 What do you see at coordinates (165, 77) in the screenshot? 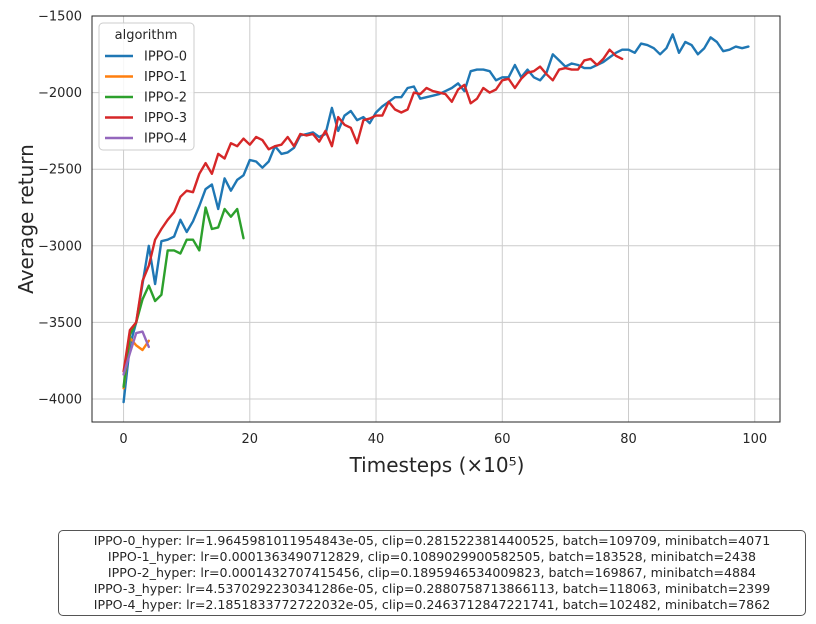
I see `legend-label-ippo-1: IPPO-1` at bounding box center [165, 77].